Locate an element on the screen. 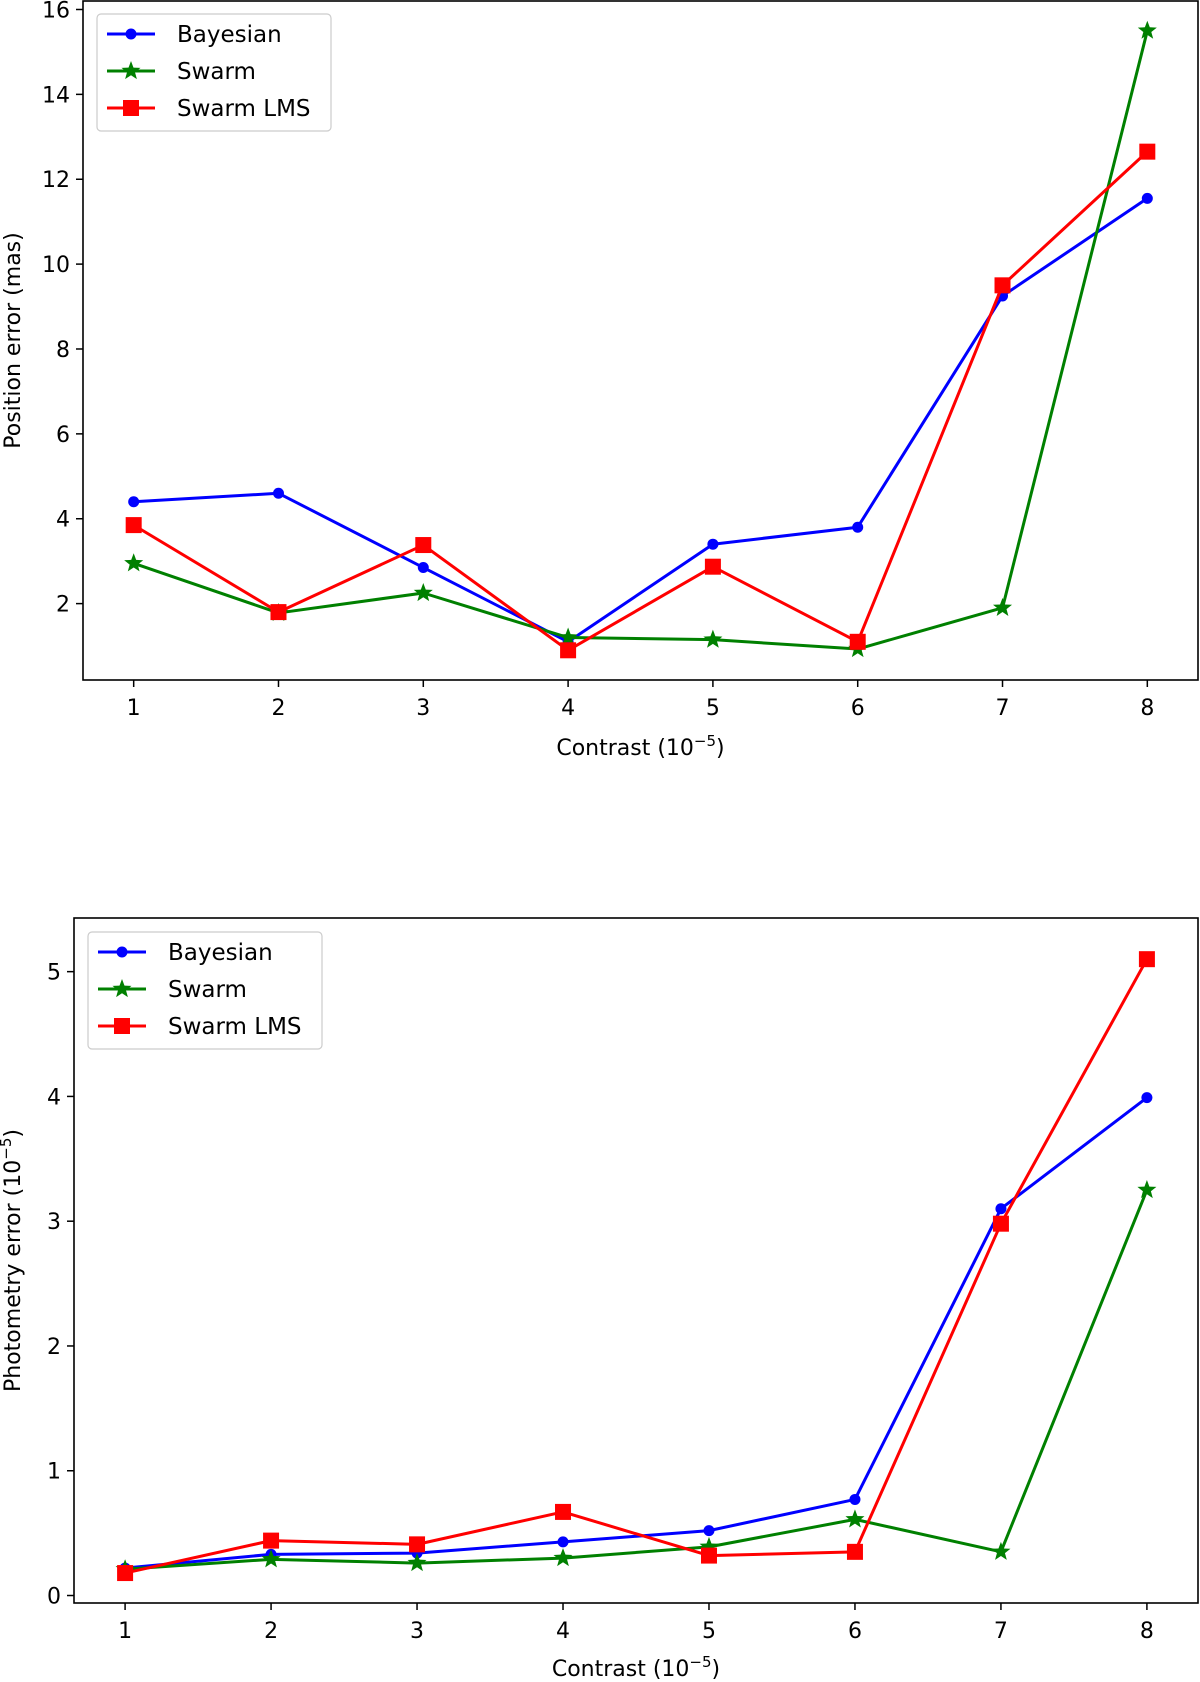  y-tick-label: 12 is located at coordinates (56, 180).